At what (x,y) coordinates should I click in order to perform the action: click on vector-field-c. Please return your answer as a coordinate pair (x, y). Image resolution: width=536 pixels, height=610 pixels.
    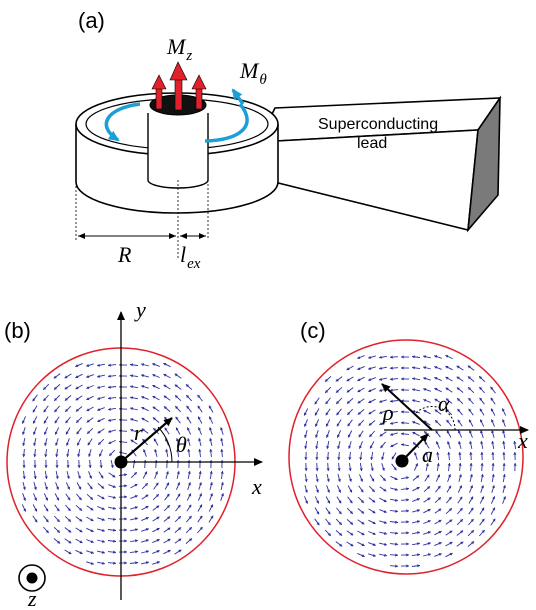
    Looking at the image, I should click on (410, 461).